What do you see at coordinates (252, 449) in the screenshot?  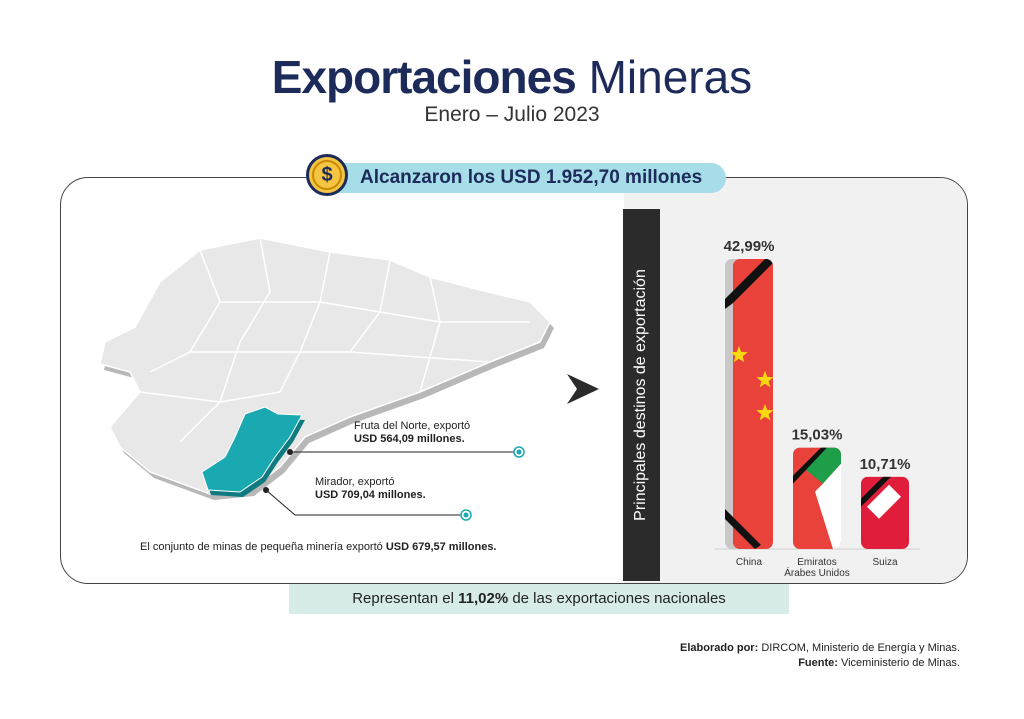 I see `zamora-chinchipe-region` at bounding box center [252, 449].